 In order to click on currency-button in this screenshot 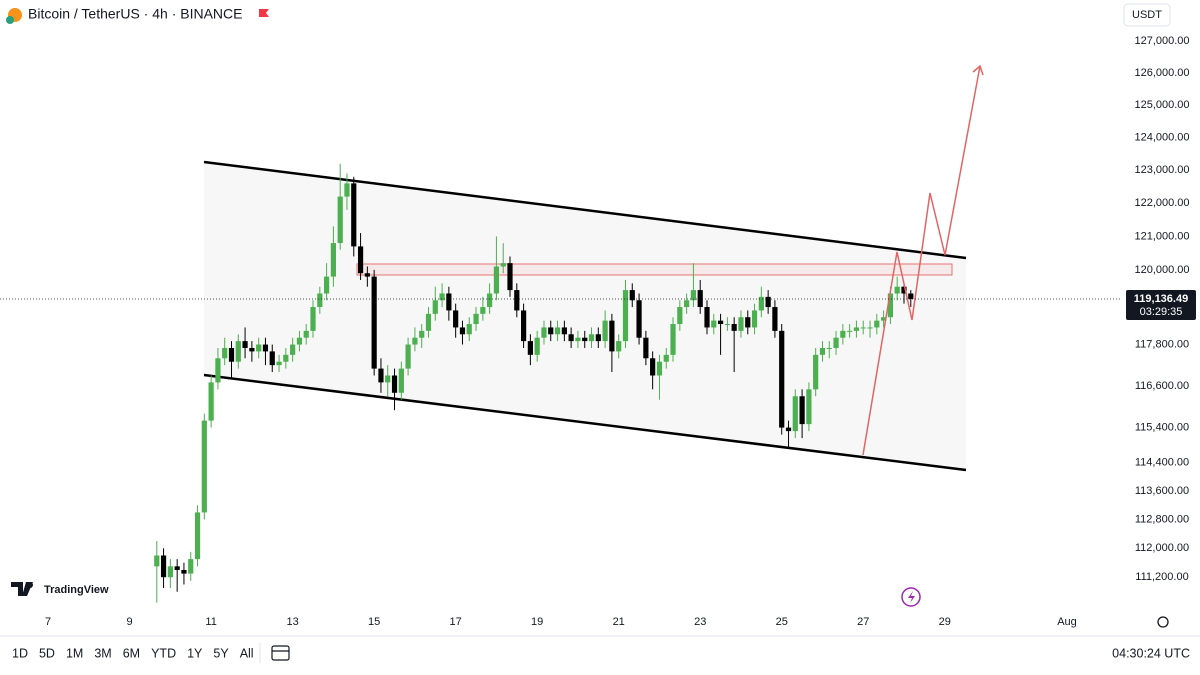, I will do `click(1147, 15)`.